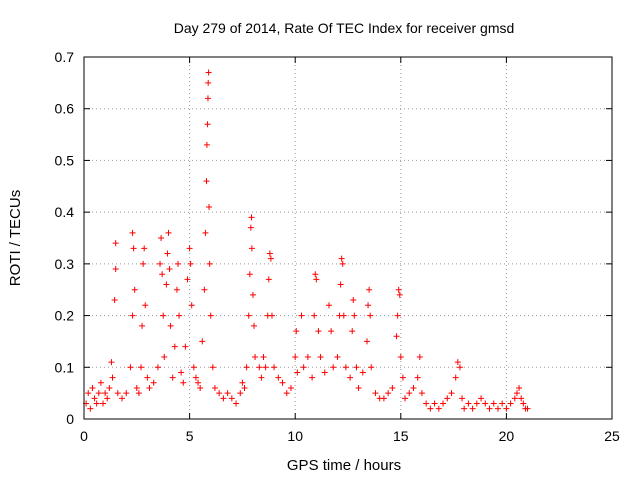  What do you see at coordinates (65, 212) in the screenshot?
I see `y-tick-label: 0.4` at bounding box center [65, 212].